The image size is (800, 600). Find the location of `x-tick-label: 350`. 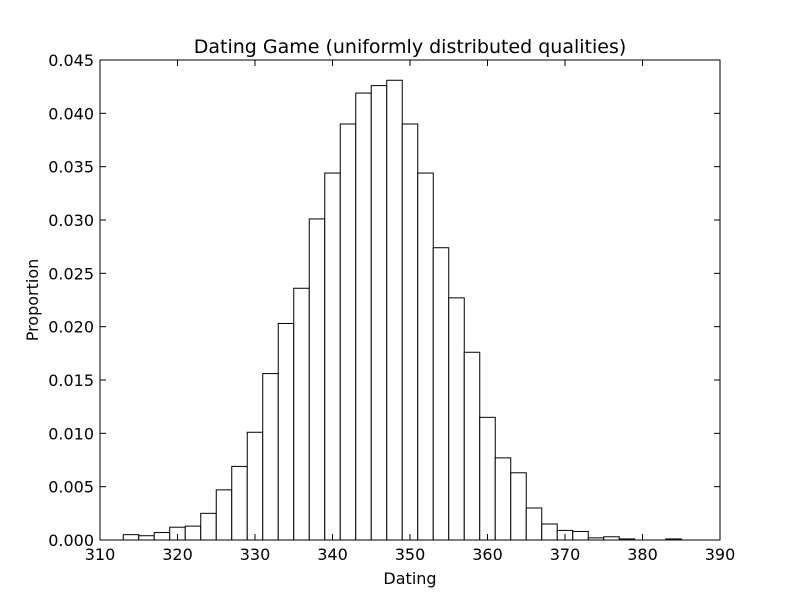

x-tick-label: 350 is located at coordinates (410, 554).